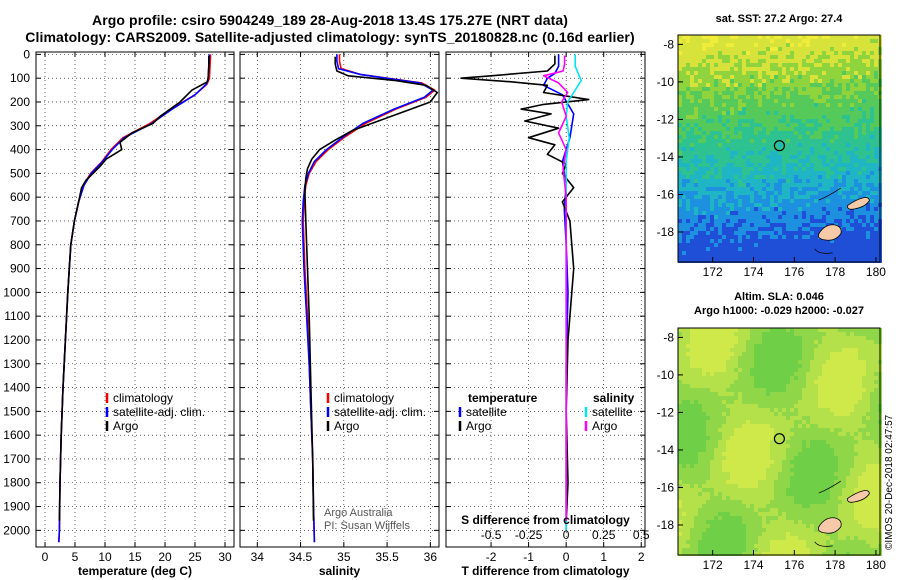 The image size is (900, 580). Describe the element at coordinates (159, 412) in the screenshot. I see `legend-label: satellite-adj. clim.` at that location.